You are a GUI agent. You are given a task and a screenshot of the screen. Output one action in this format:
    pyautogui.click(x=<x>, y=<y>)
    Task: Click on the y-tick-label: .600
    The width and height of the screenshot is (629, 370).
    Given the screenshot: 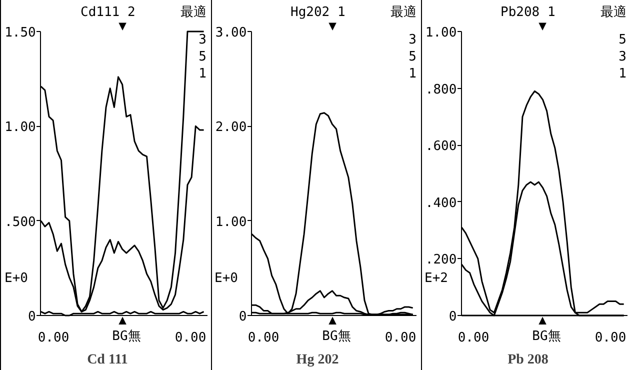 What is the action you would take?
    pyautogui.click(x=441, y=146)
    